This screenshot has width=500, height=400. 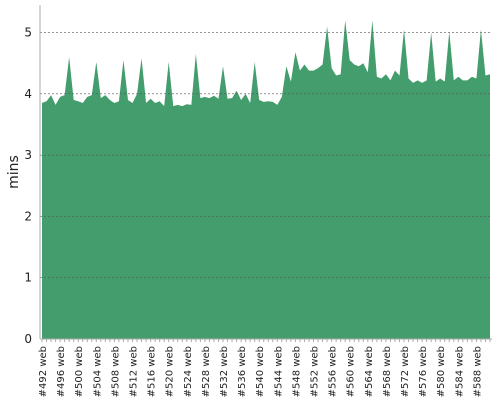 What do you see at coordinates (296, 371) in the screenshot?
I see `x-tick-label: #548 web` at bounding box center [296, 371].